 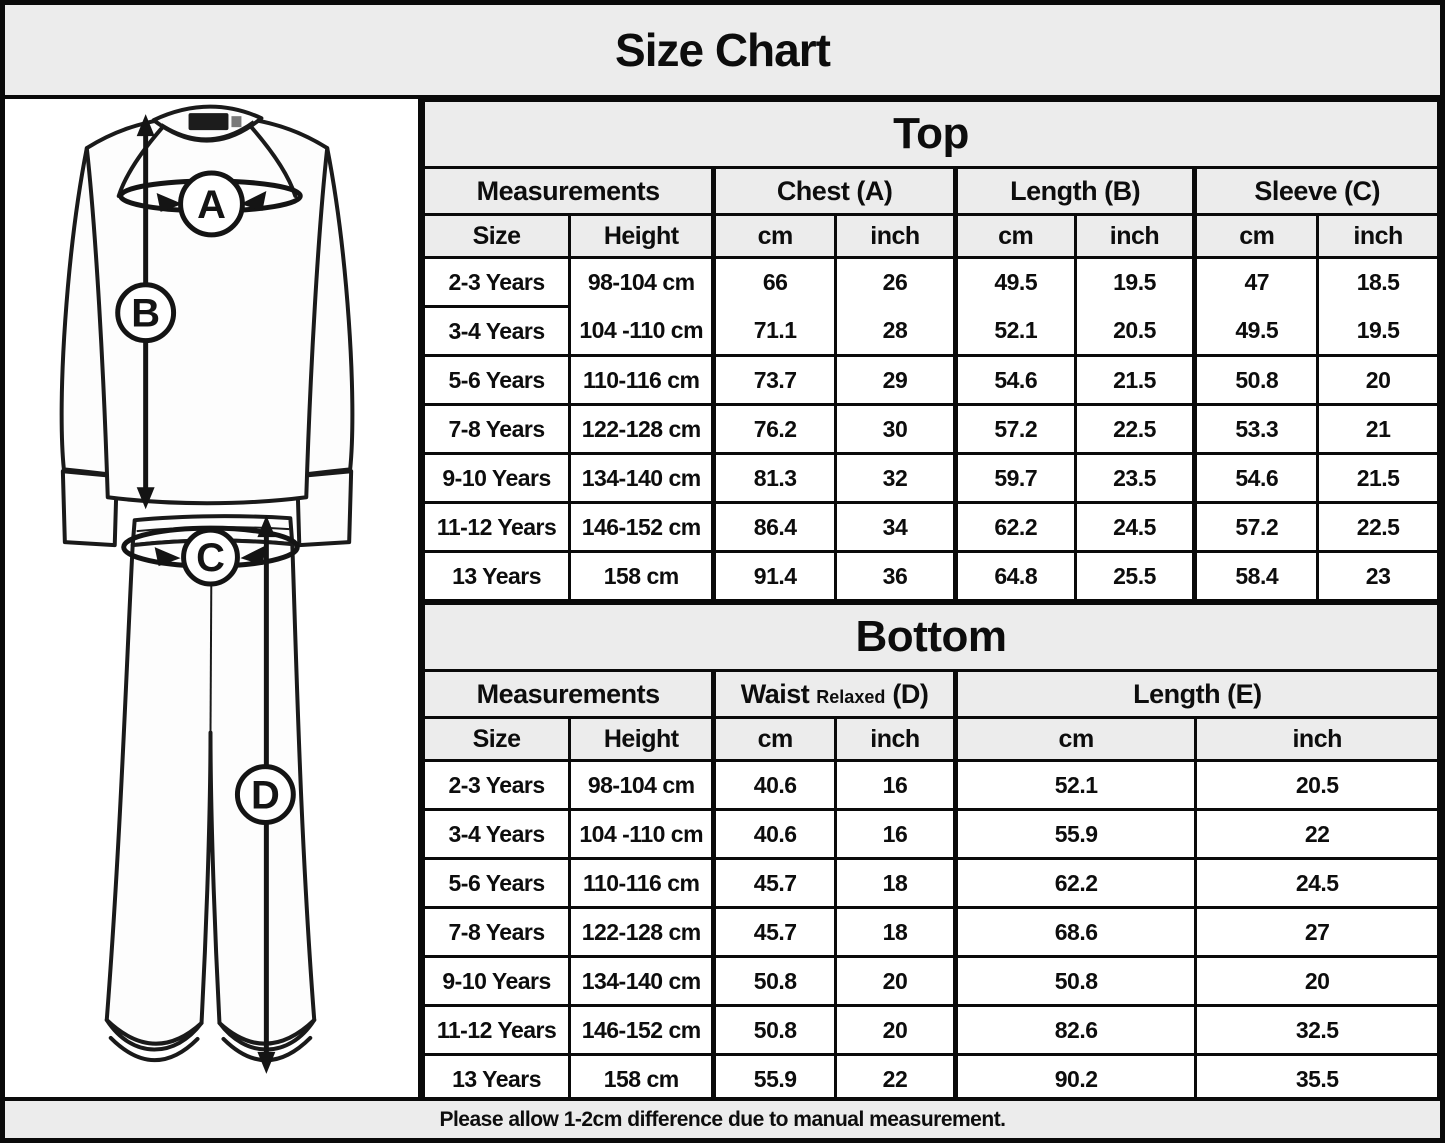 What do you see at coordinates (1075, 834) in the screenshot?
I see `length-cm-cell: 55.9` at bounding box center [1075, 834].